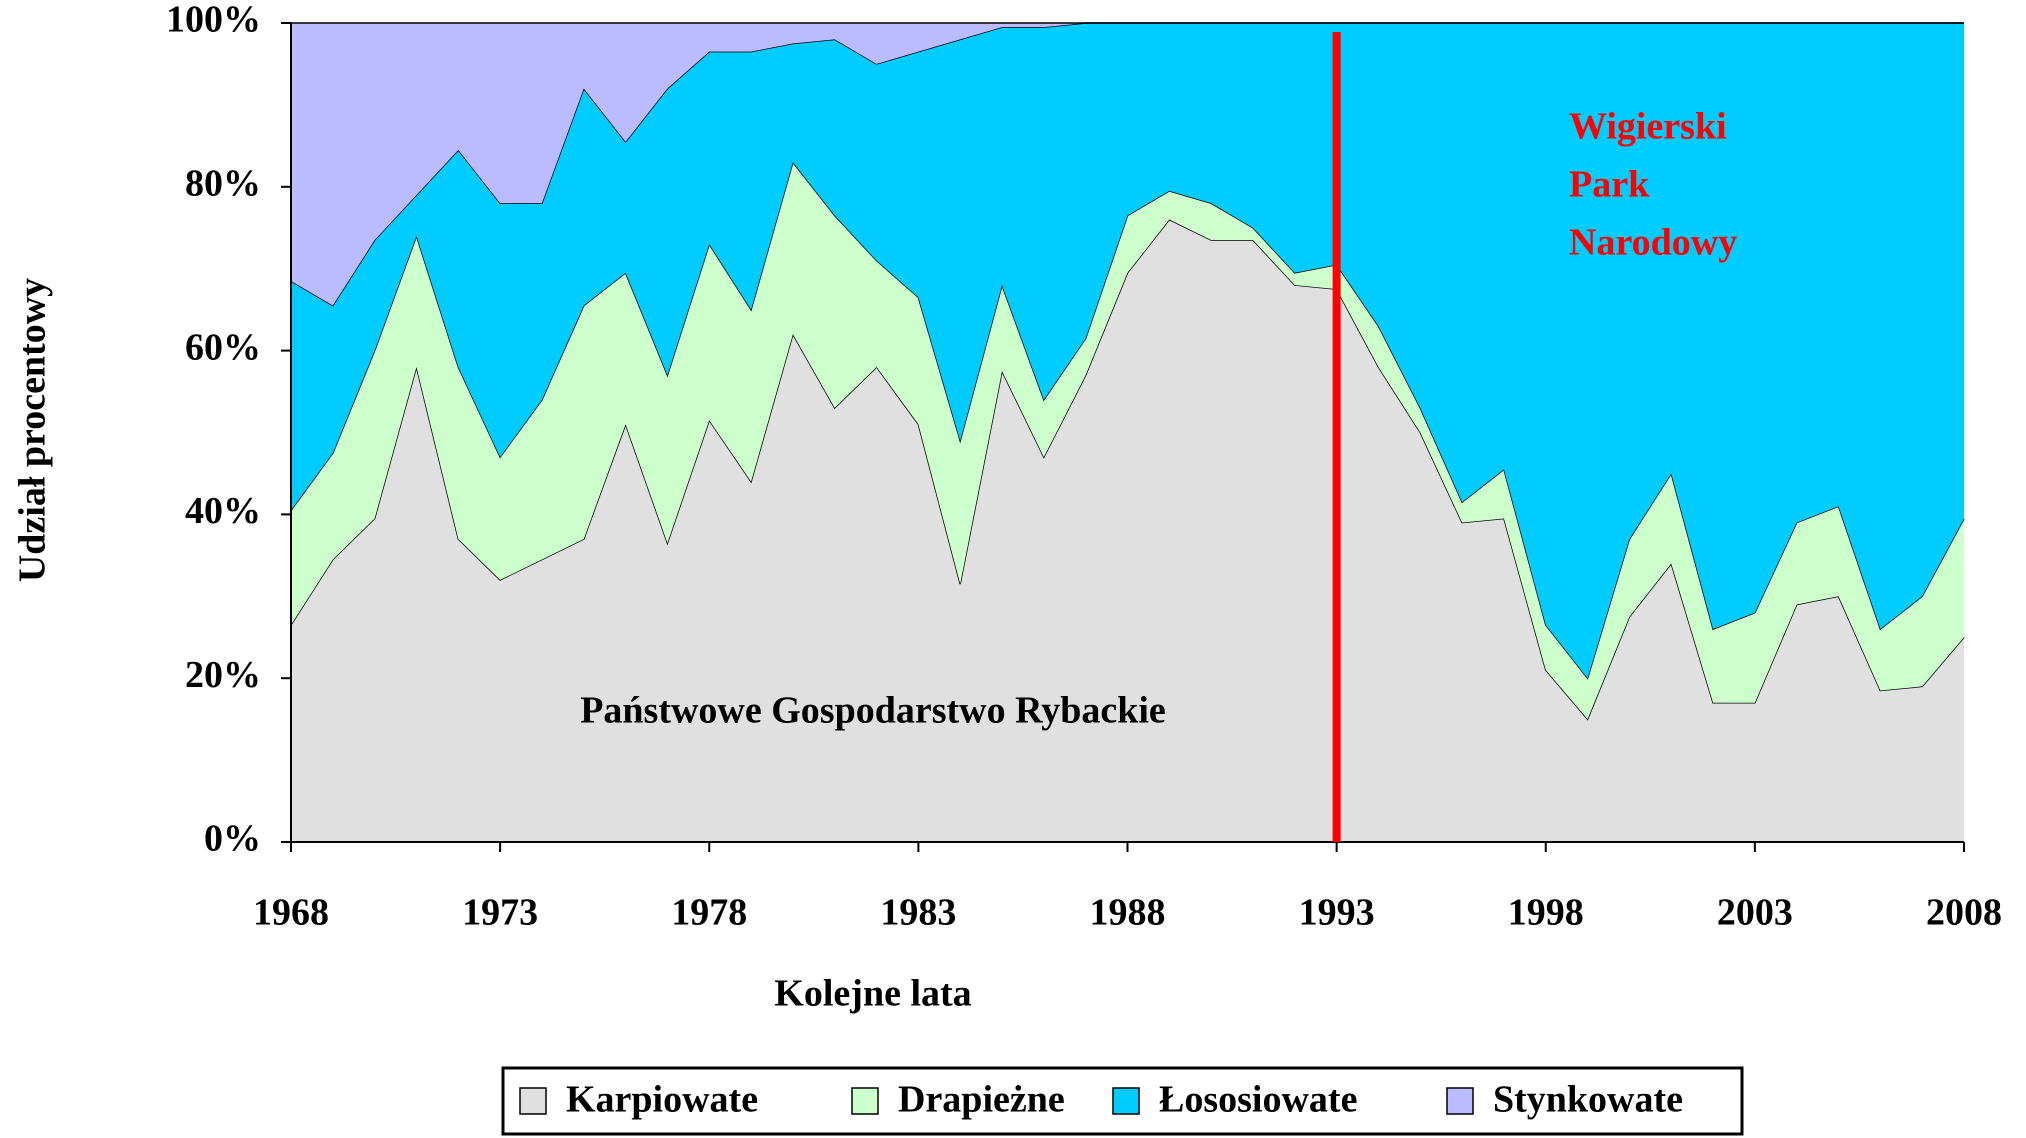  Describe the element at coordinates (1609, 185) in the screenshot. I see `annotation: Park` at that location.